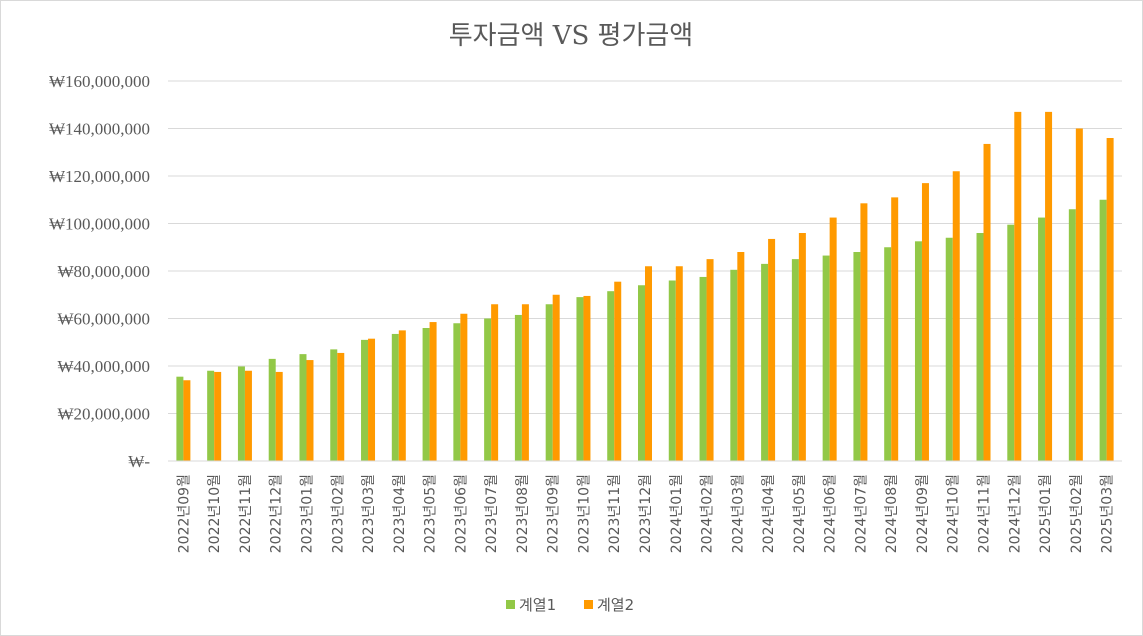 The width and height of the screenshot is (1143, 636). Describe the element at coordinates (738, 513) in the screenshot. I see `x-tick-label: 2024년03월` at that location.